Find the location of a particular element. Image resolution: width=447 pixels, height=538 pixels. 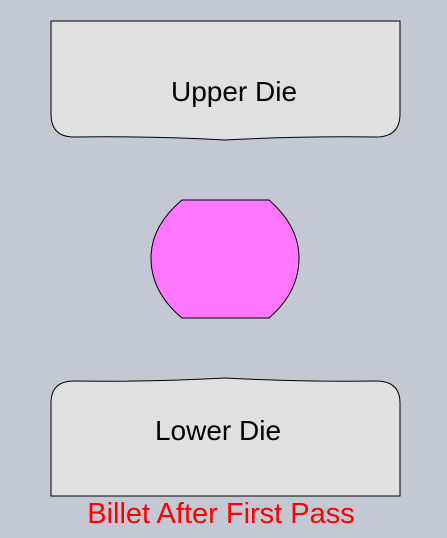

billet-shape is located at coordinates (225, 259).